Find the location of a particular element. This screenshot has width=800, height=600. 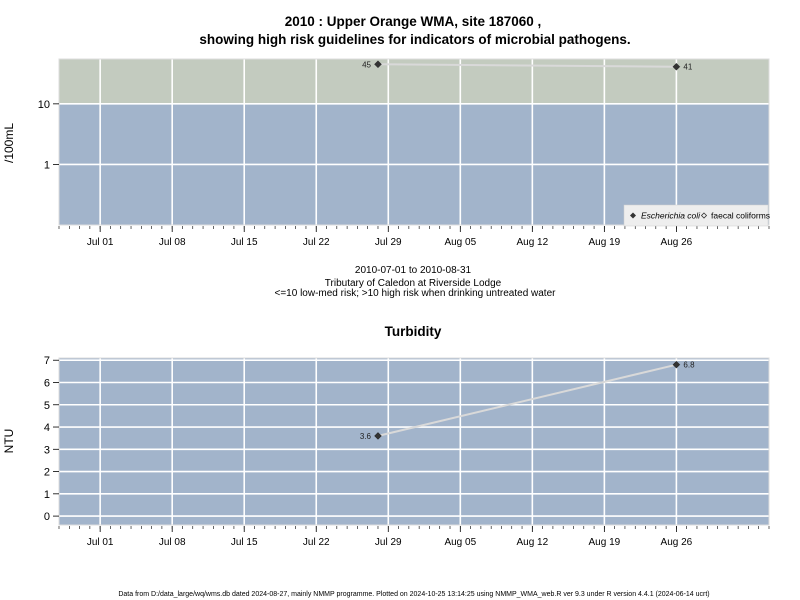

y-tick-label: 10 is located at coordinates (44, 105).